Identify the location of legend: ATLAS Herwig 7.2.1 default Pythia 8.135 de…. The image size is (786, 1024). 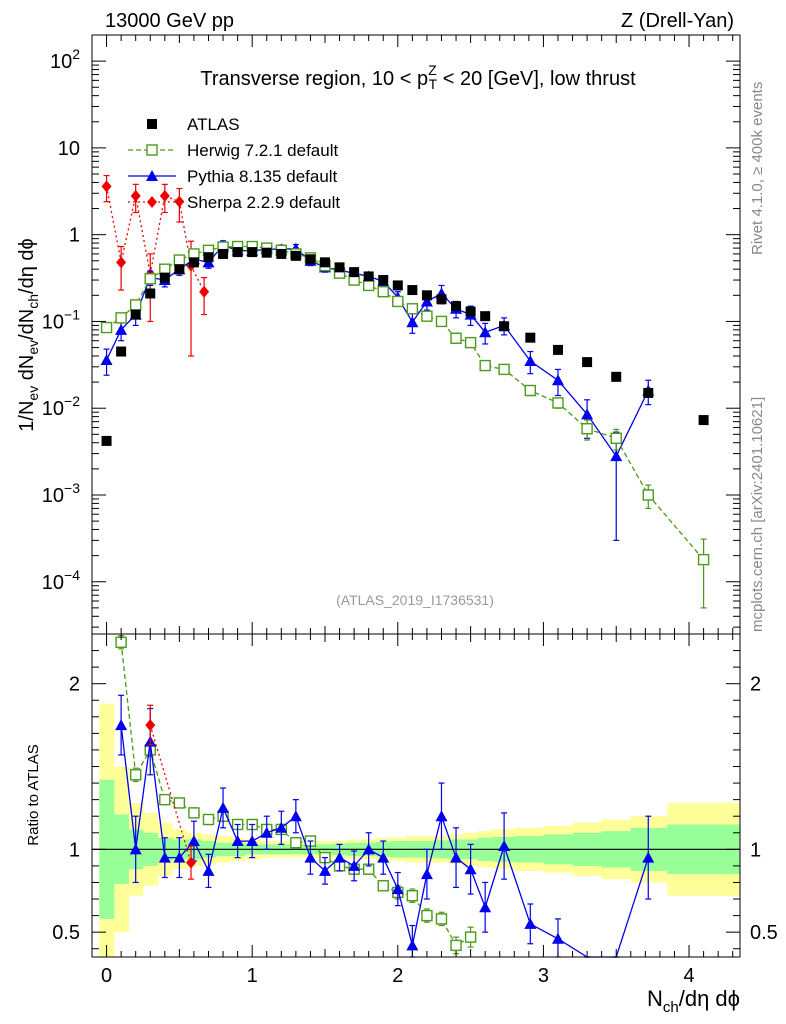
(234, 163).